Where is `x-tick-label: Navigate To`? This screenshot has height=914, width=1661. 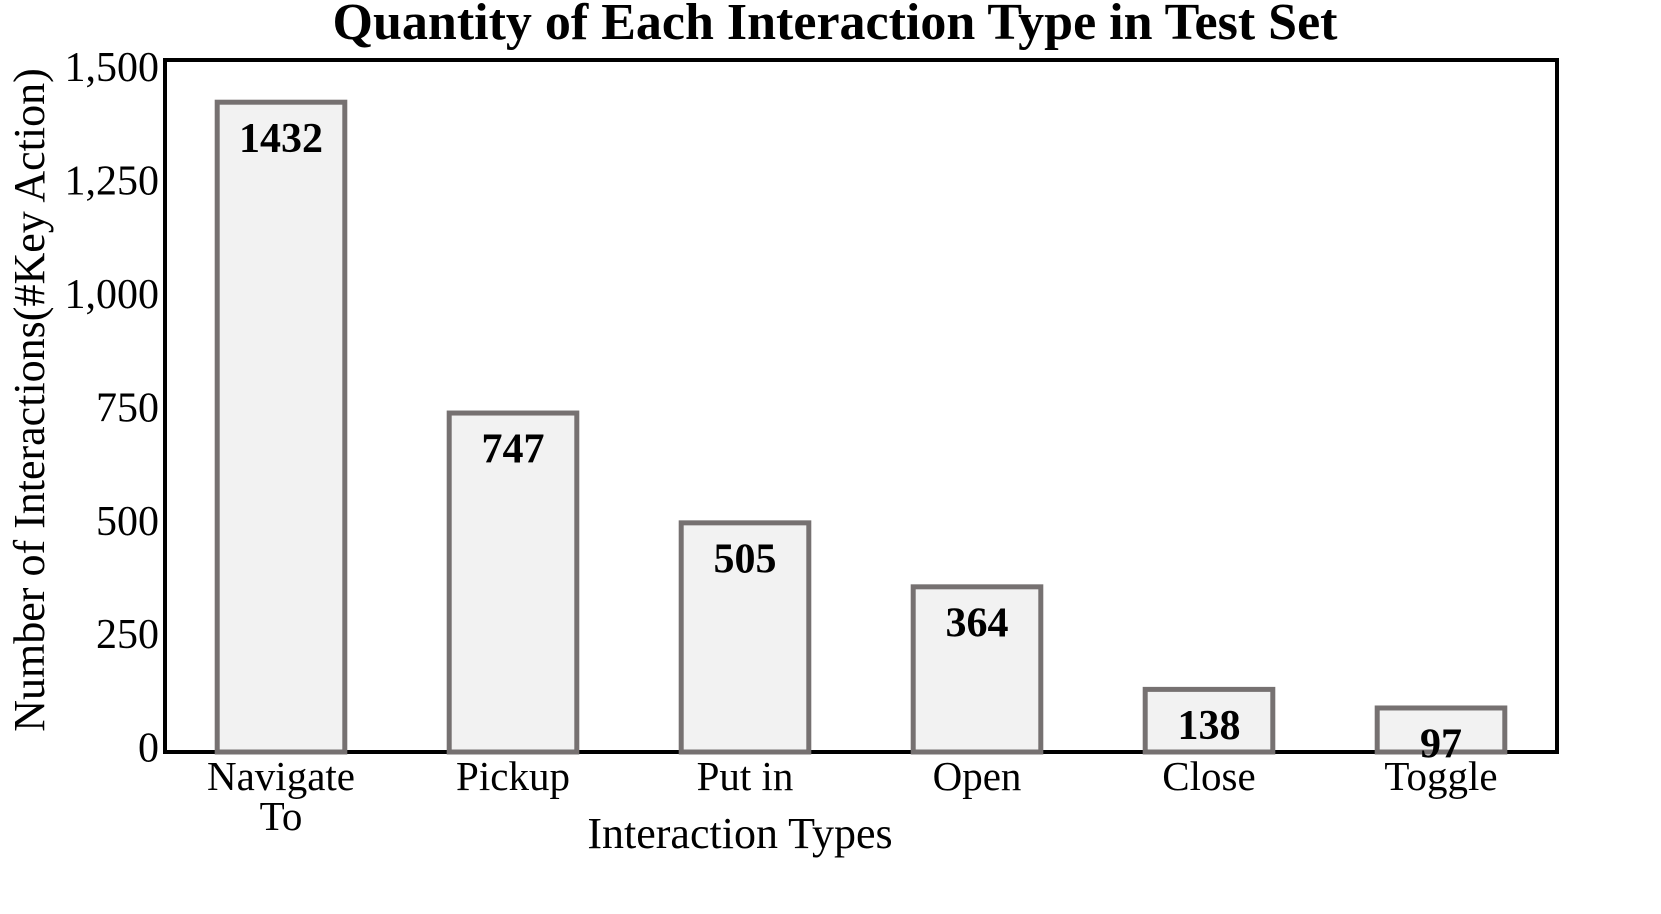 x-tick-label: Navigate To is located at coordinates (281, 796).